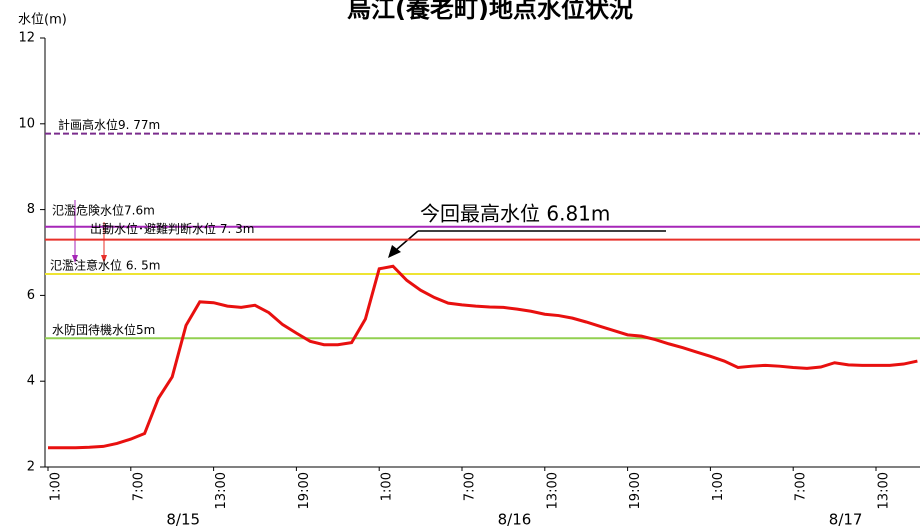 This screenshot has width=920, height=527. Describe the element at coordinates (31, 295) in the screenshot. I see `y-tick-label: 6` at that location.